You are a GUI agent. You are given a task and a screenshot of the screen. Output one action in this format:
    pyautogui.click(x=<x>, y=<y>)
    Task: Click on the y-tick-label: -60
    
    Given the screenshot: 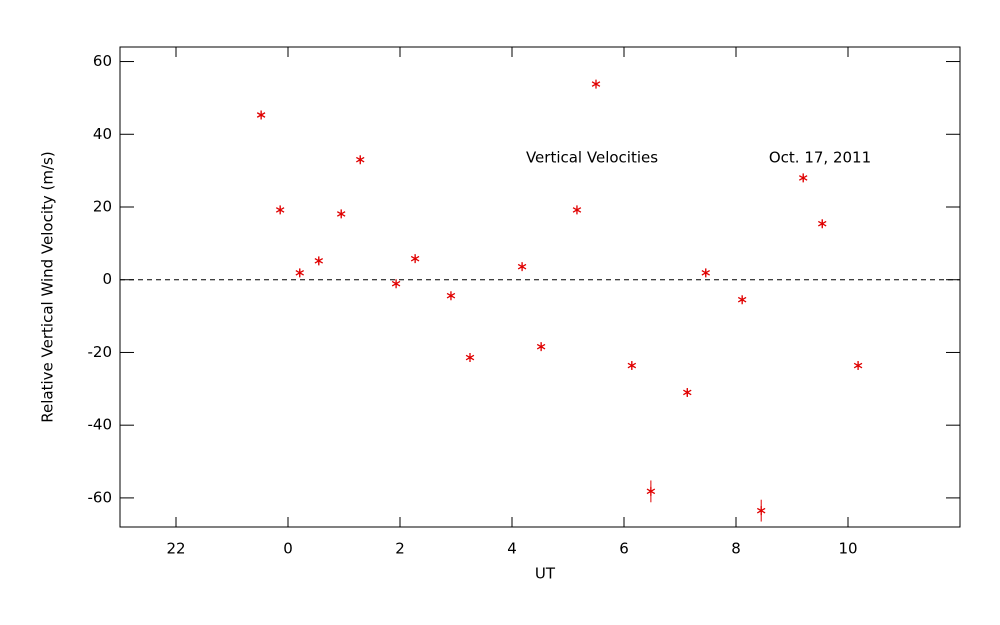 What is the action you would take?
    pyautogui.click(x=100, y=497)
    